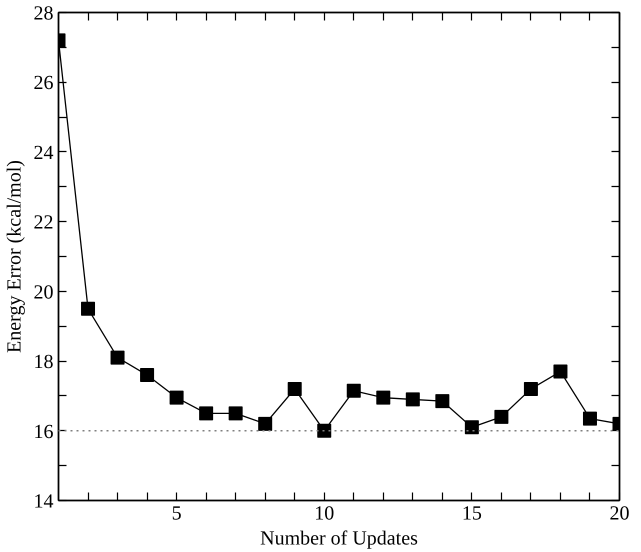 The width and height of the screenshot is (641, 552). Describe the element at coordinates (620, 513) in the screenshot. I see `x-tick-label: 20` at that location.